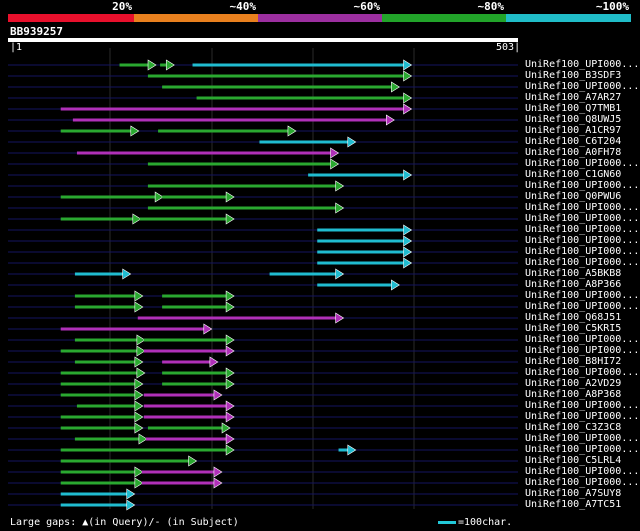 This screenshot has height=531, width=640. What do you see at coordinates (573, 460) in the screenshot?
I see `hit-label: UniRef100_C5LRL4` at bounding box center [573, 460].